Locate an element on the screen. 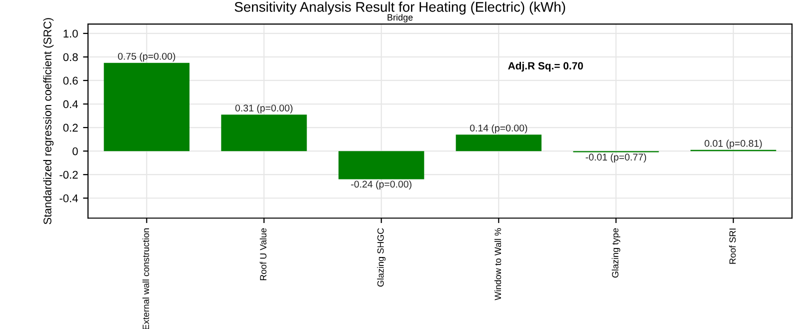 This screenshot has width=800, height=329. y-tick-label: 1.0 is located at coordinates (71, 34).